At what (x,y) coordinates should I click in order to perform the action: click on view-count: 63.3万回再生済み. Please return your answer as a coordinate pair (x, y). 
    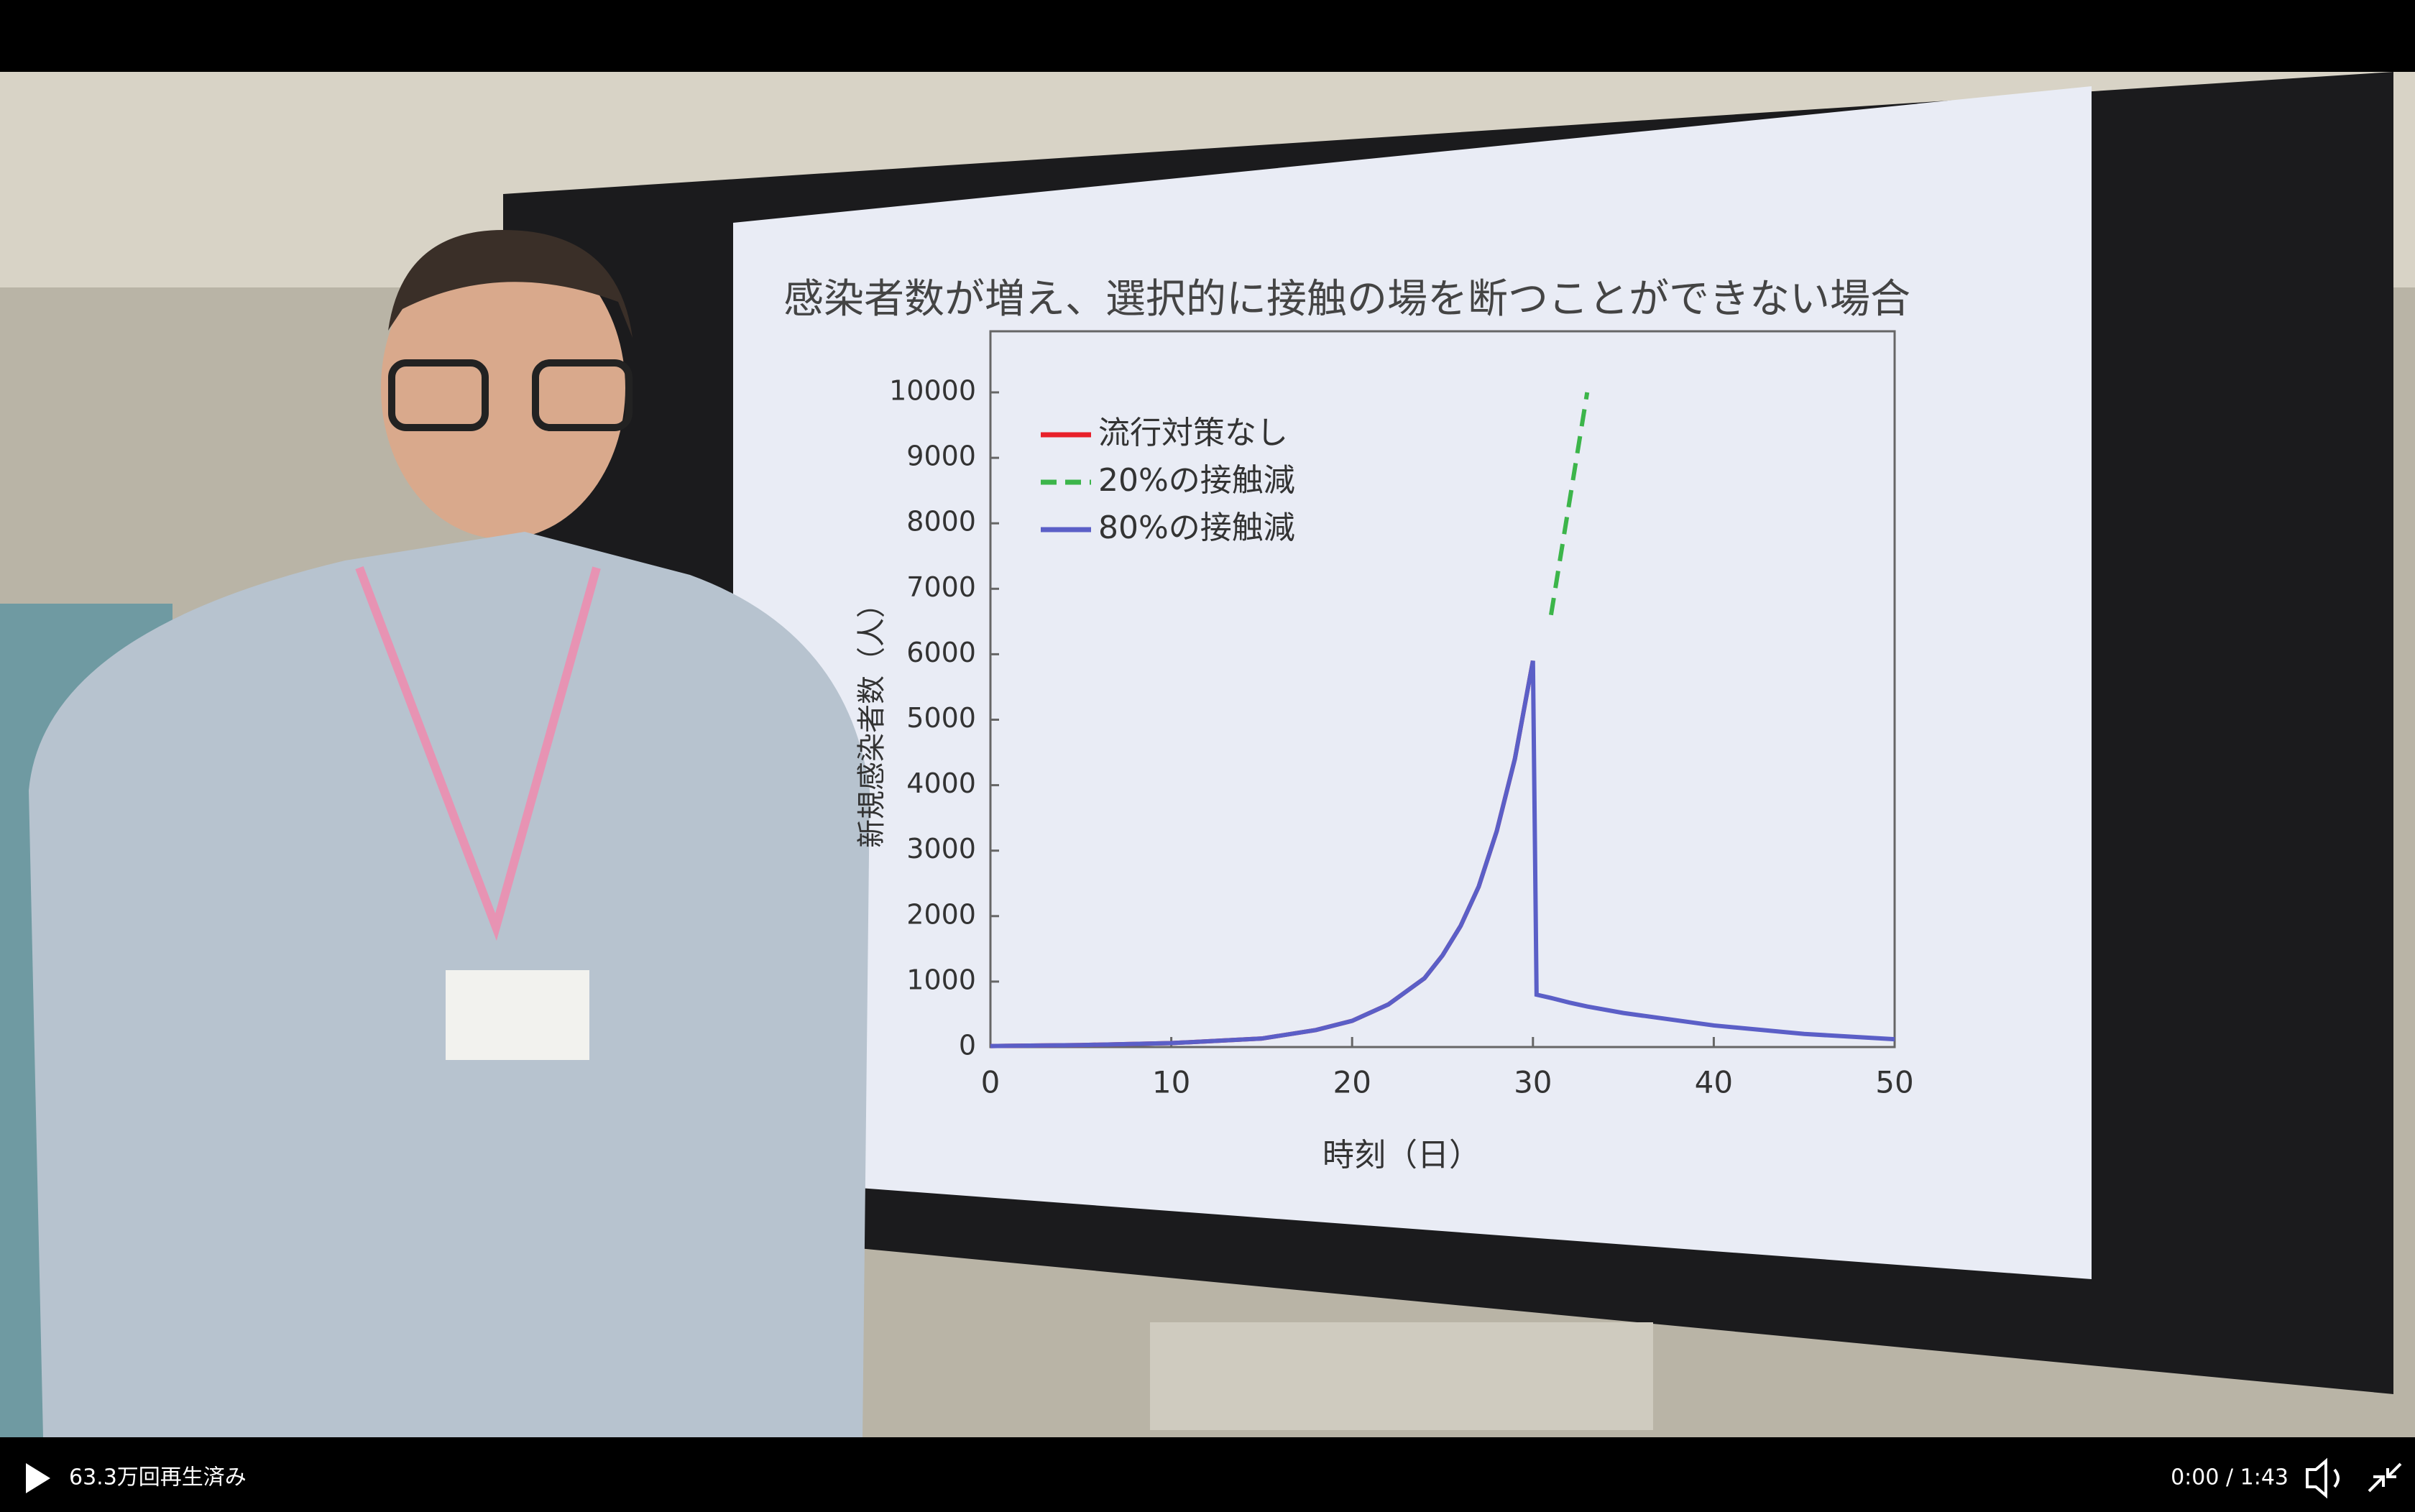
    Looking at the image, I should click on (158, 1478).